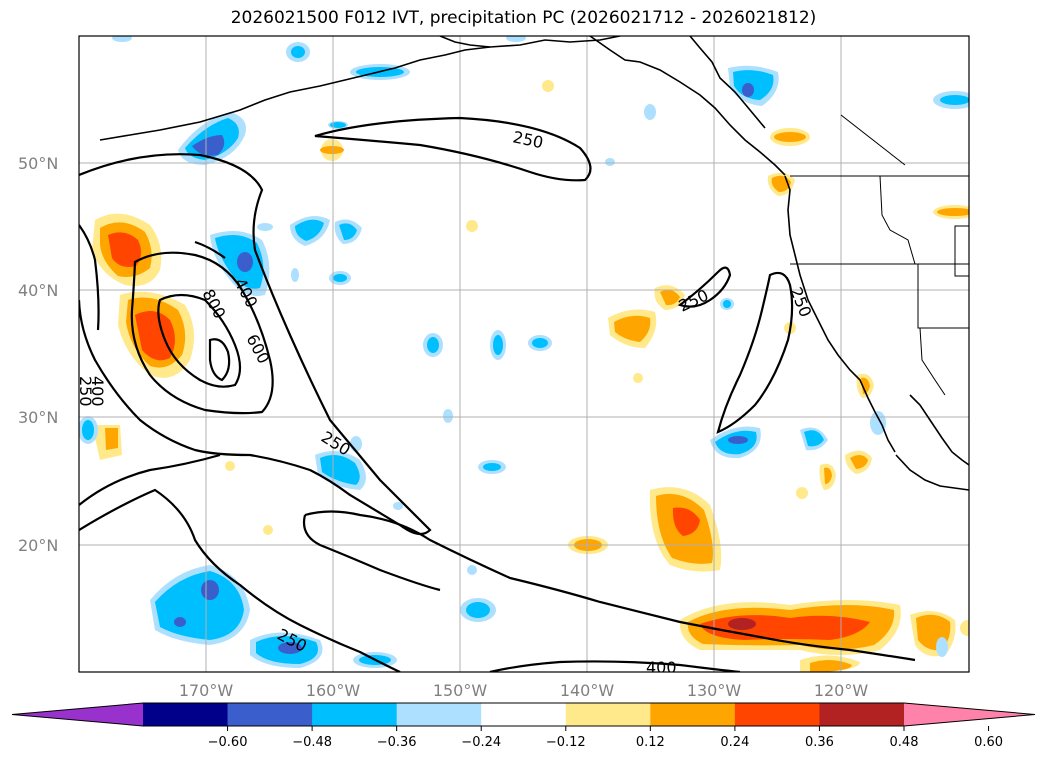 The width and height of the screenshot is (1047, 765). What do you see at coordinates (714, 690) in the screenshot?
I see `lon-label: 130°W` at bounding box center [714, 690].